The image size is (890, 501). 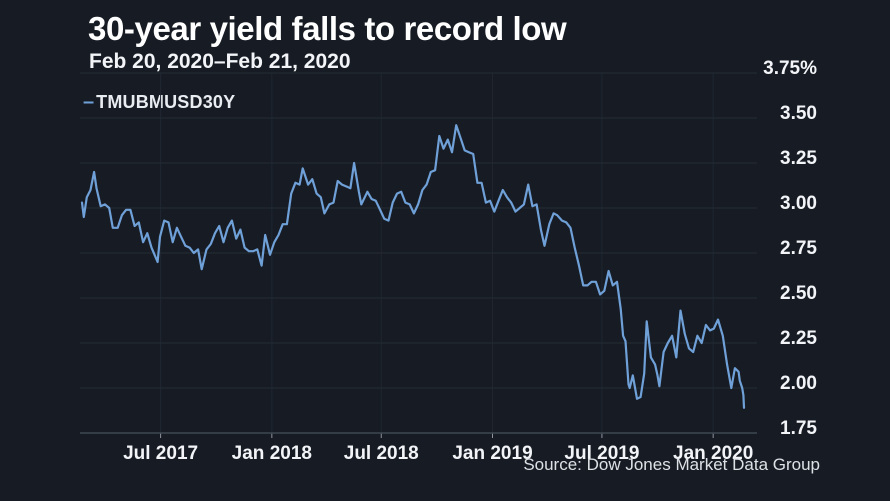 What do you see at coordinates (798, 293) in the screenshot?
I see `y-axis-label: 2.50` at bounding box center [798, 293].